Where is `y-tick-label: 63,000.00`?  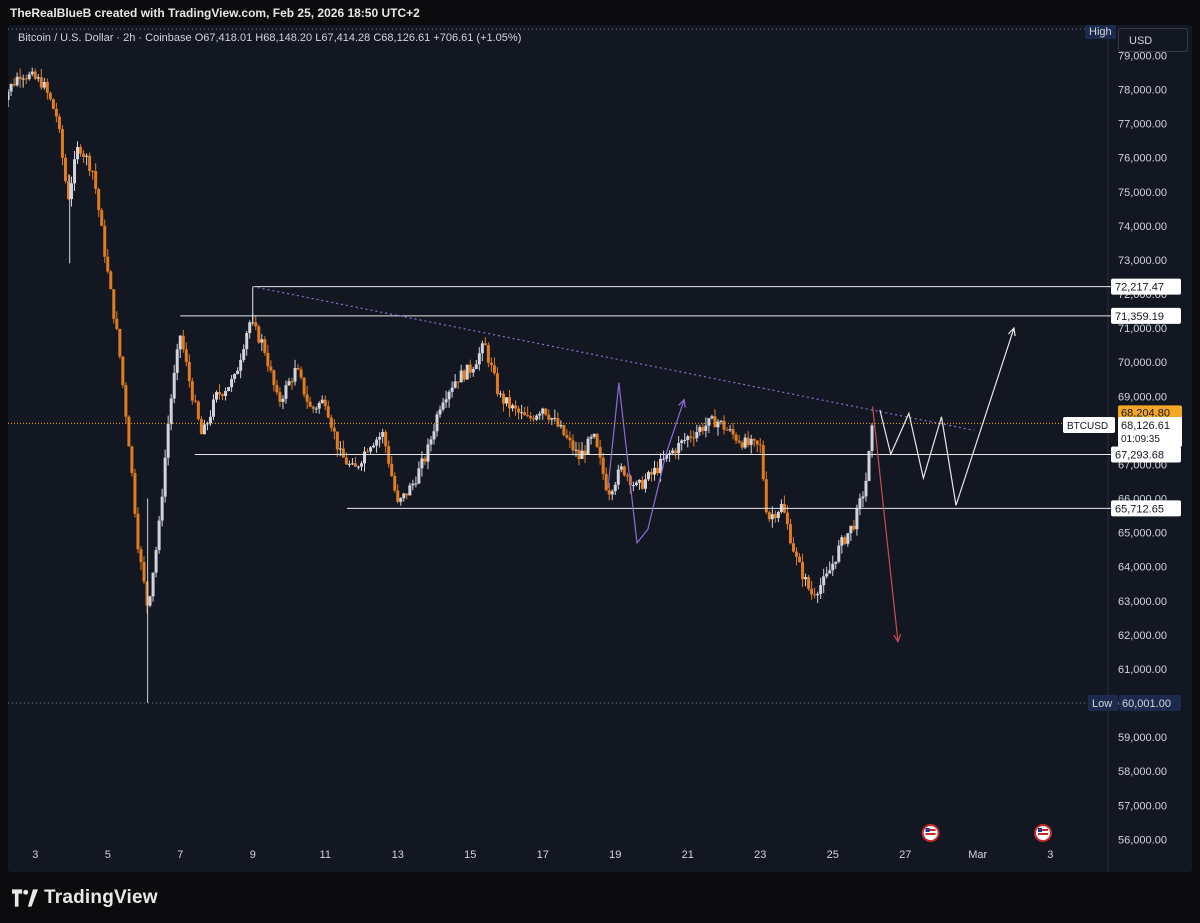 y-tick-label: 63,000.00 is located at coordinates (1142, 602).